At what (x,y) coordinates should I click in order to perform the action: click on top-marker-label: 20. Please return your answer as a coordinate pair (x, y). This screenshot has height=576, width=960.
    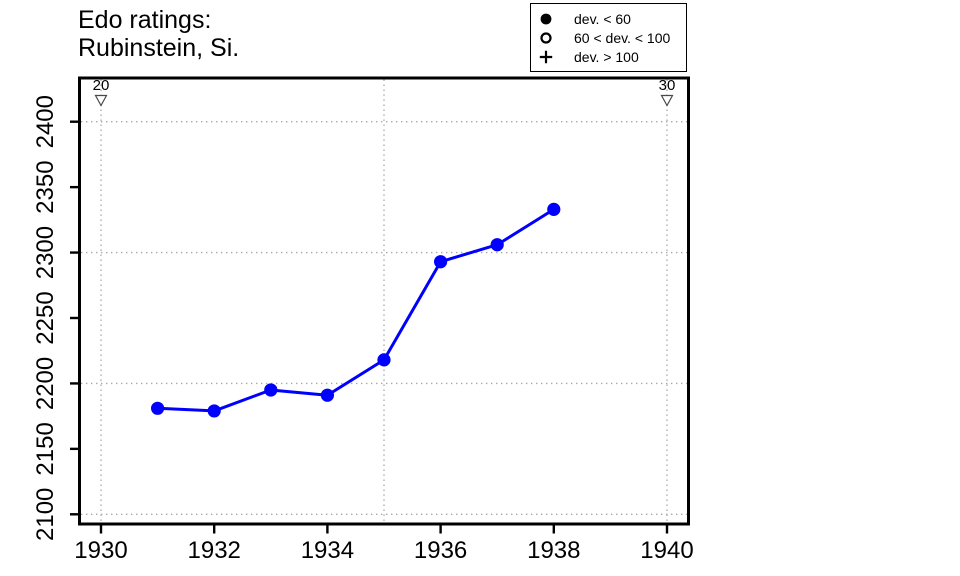
    Looking at the image, I should click on (101, 85).